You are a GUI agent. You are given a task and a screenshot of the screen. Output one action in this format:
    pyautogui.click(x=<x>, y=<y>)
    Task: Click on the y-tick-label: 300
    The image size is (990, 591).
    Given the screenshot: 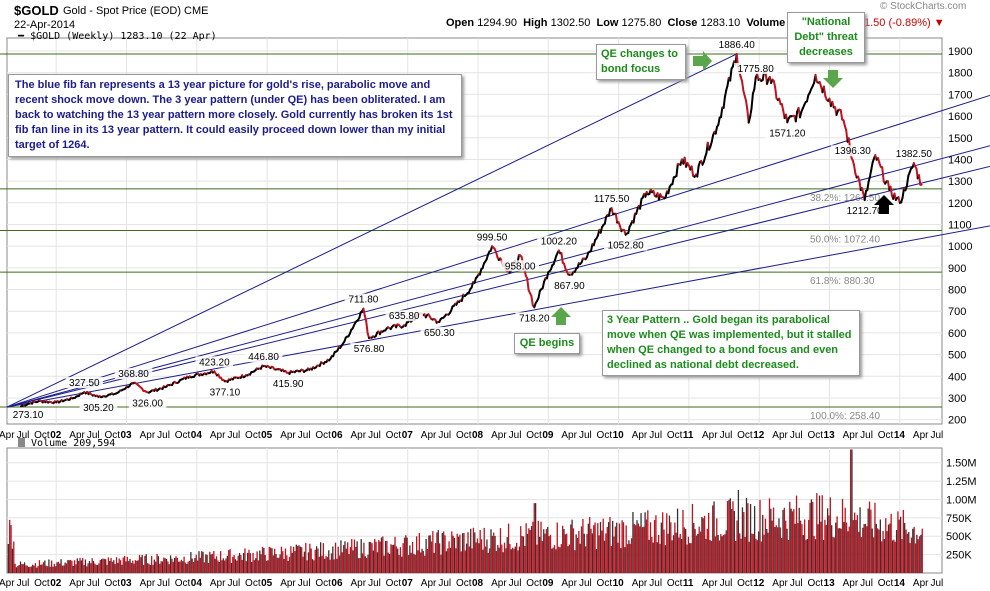 What is the action you would take?
    pyautogui.click(x=957, y=399)
    